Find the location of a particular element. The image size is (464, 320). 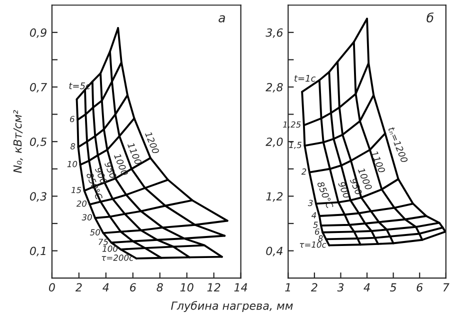

y-tick-label: 1,2 is located at coordinates (274, 197).